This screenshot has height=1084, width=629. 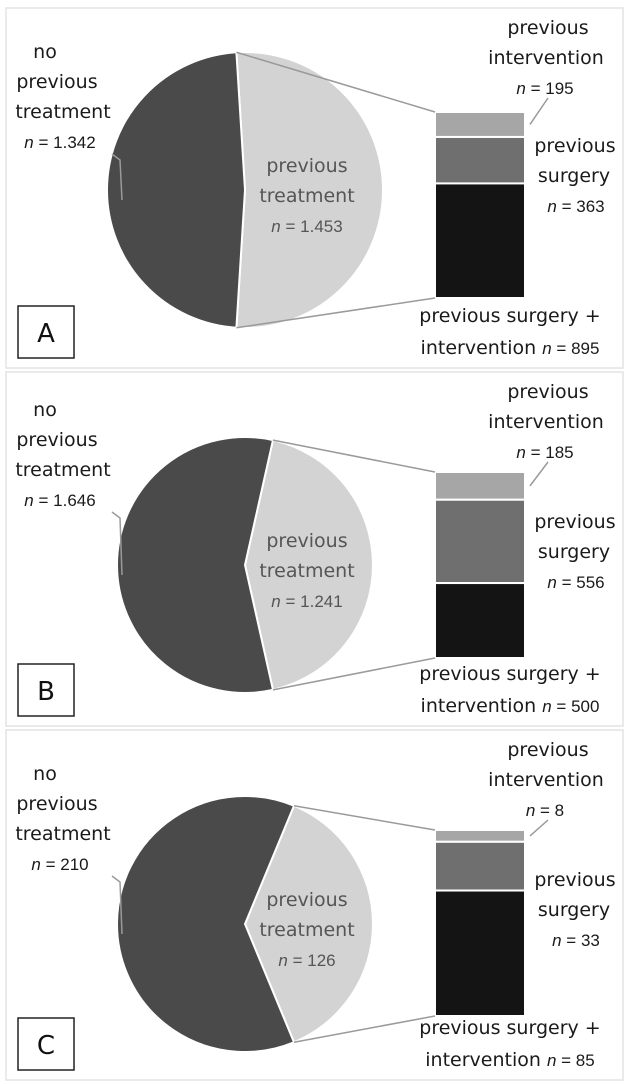 I want to click on label-surgery-and-intervention: previous surgery + intervention n = 85, so click(x=509, y=1044).